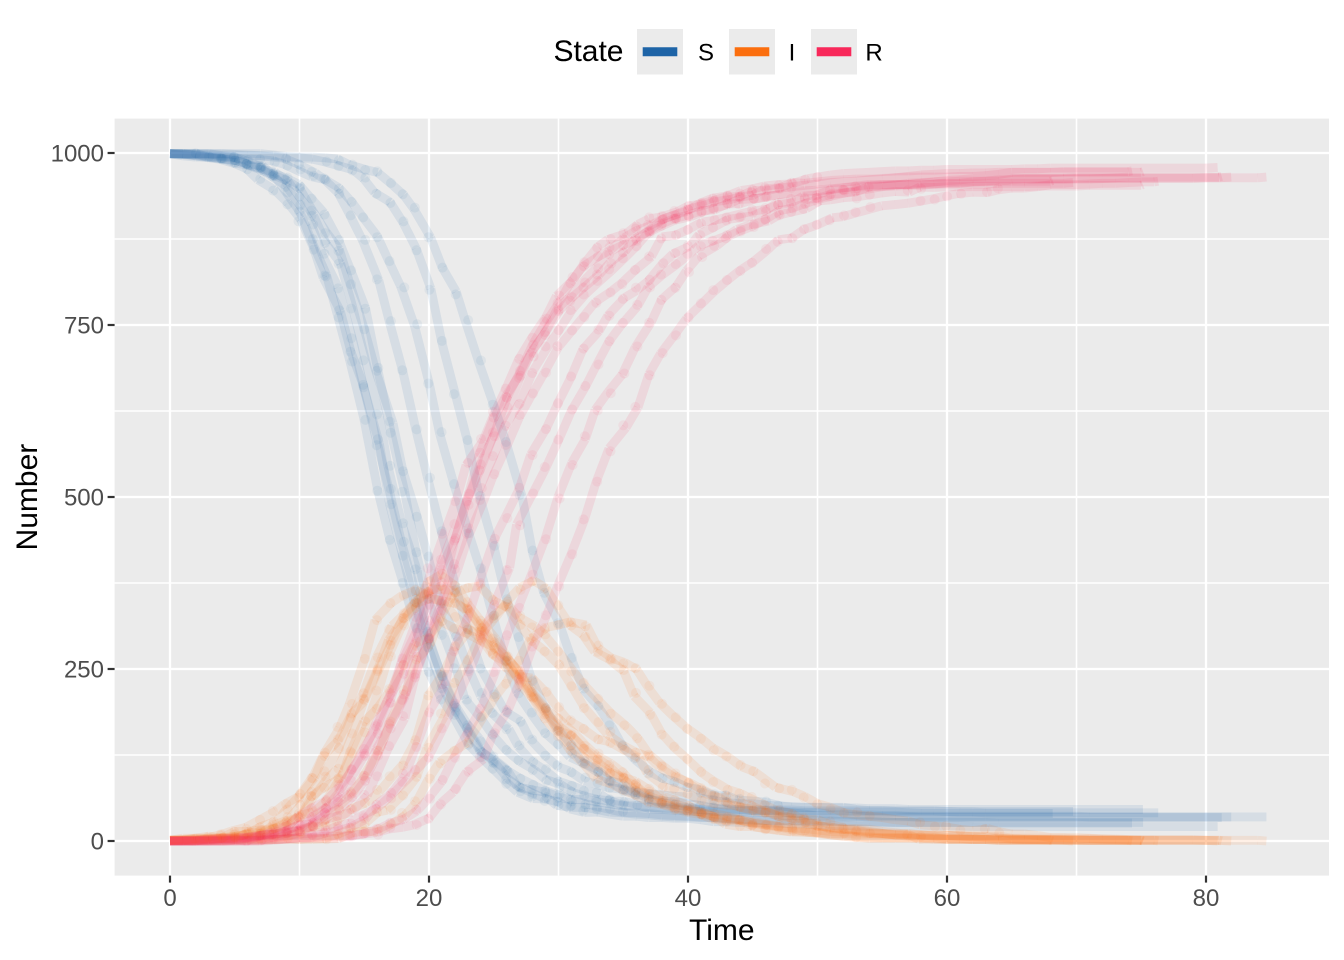  Describe the element at coordinates (84, 326) in the screenshot. I see `svg-text: 750` at that location.